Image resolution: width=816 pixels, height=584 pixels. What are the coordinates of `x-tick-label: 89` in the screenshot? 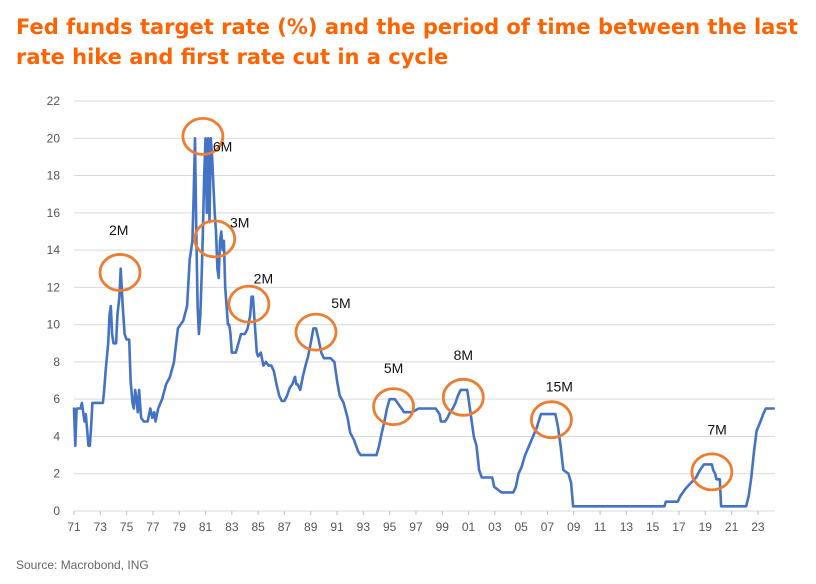 It's located at (311, 527).